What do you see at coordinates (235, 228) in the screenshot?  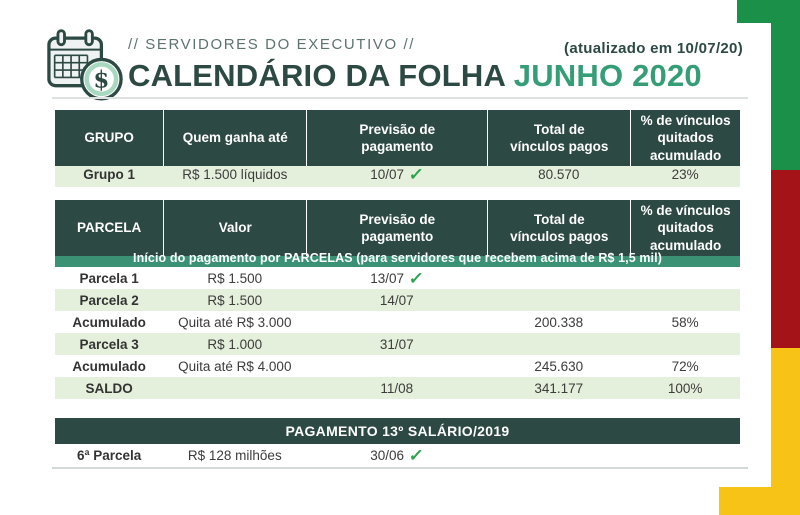 I see `column-header-valor: Valor` at bounding box center [235, 228].